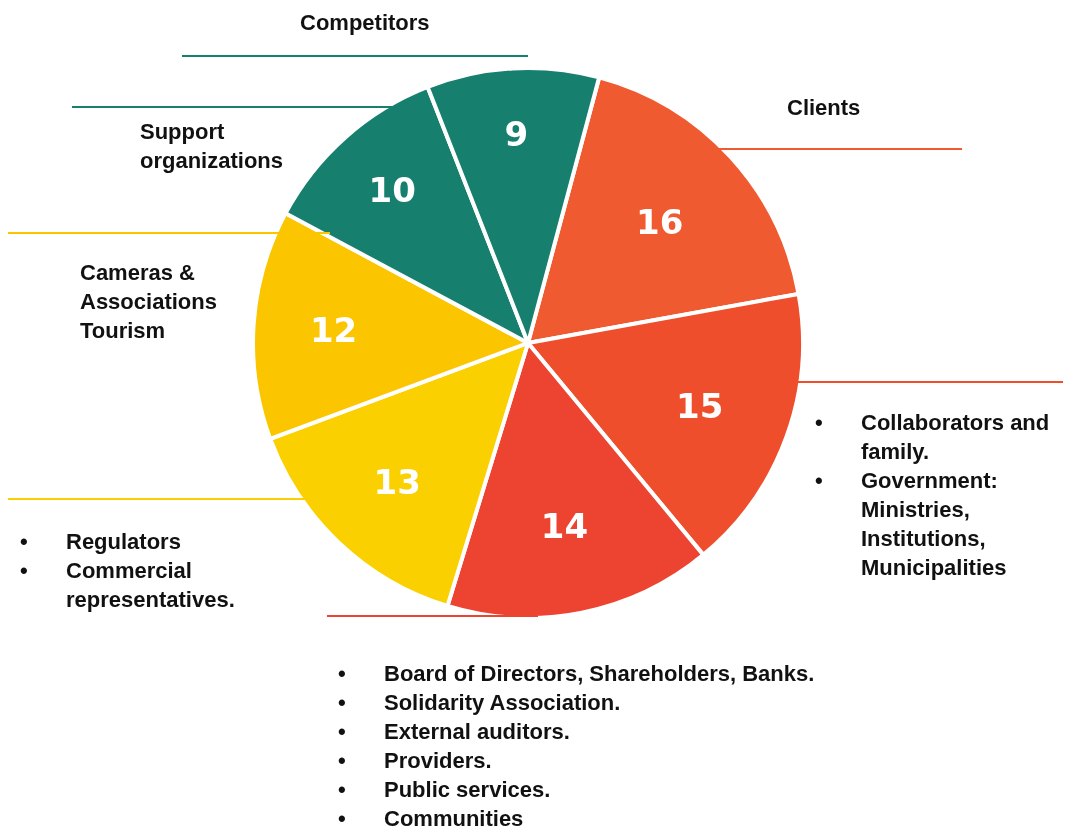 The height and width of the screenshot is (826, 1090). What do you see at coordinates (699, 405) in the screenshot?
I see `data-label: 15` at bounding box center [699, 405].